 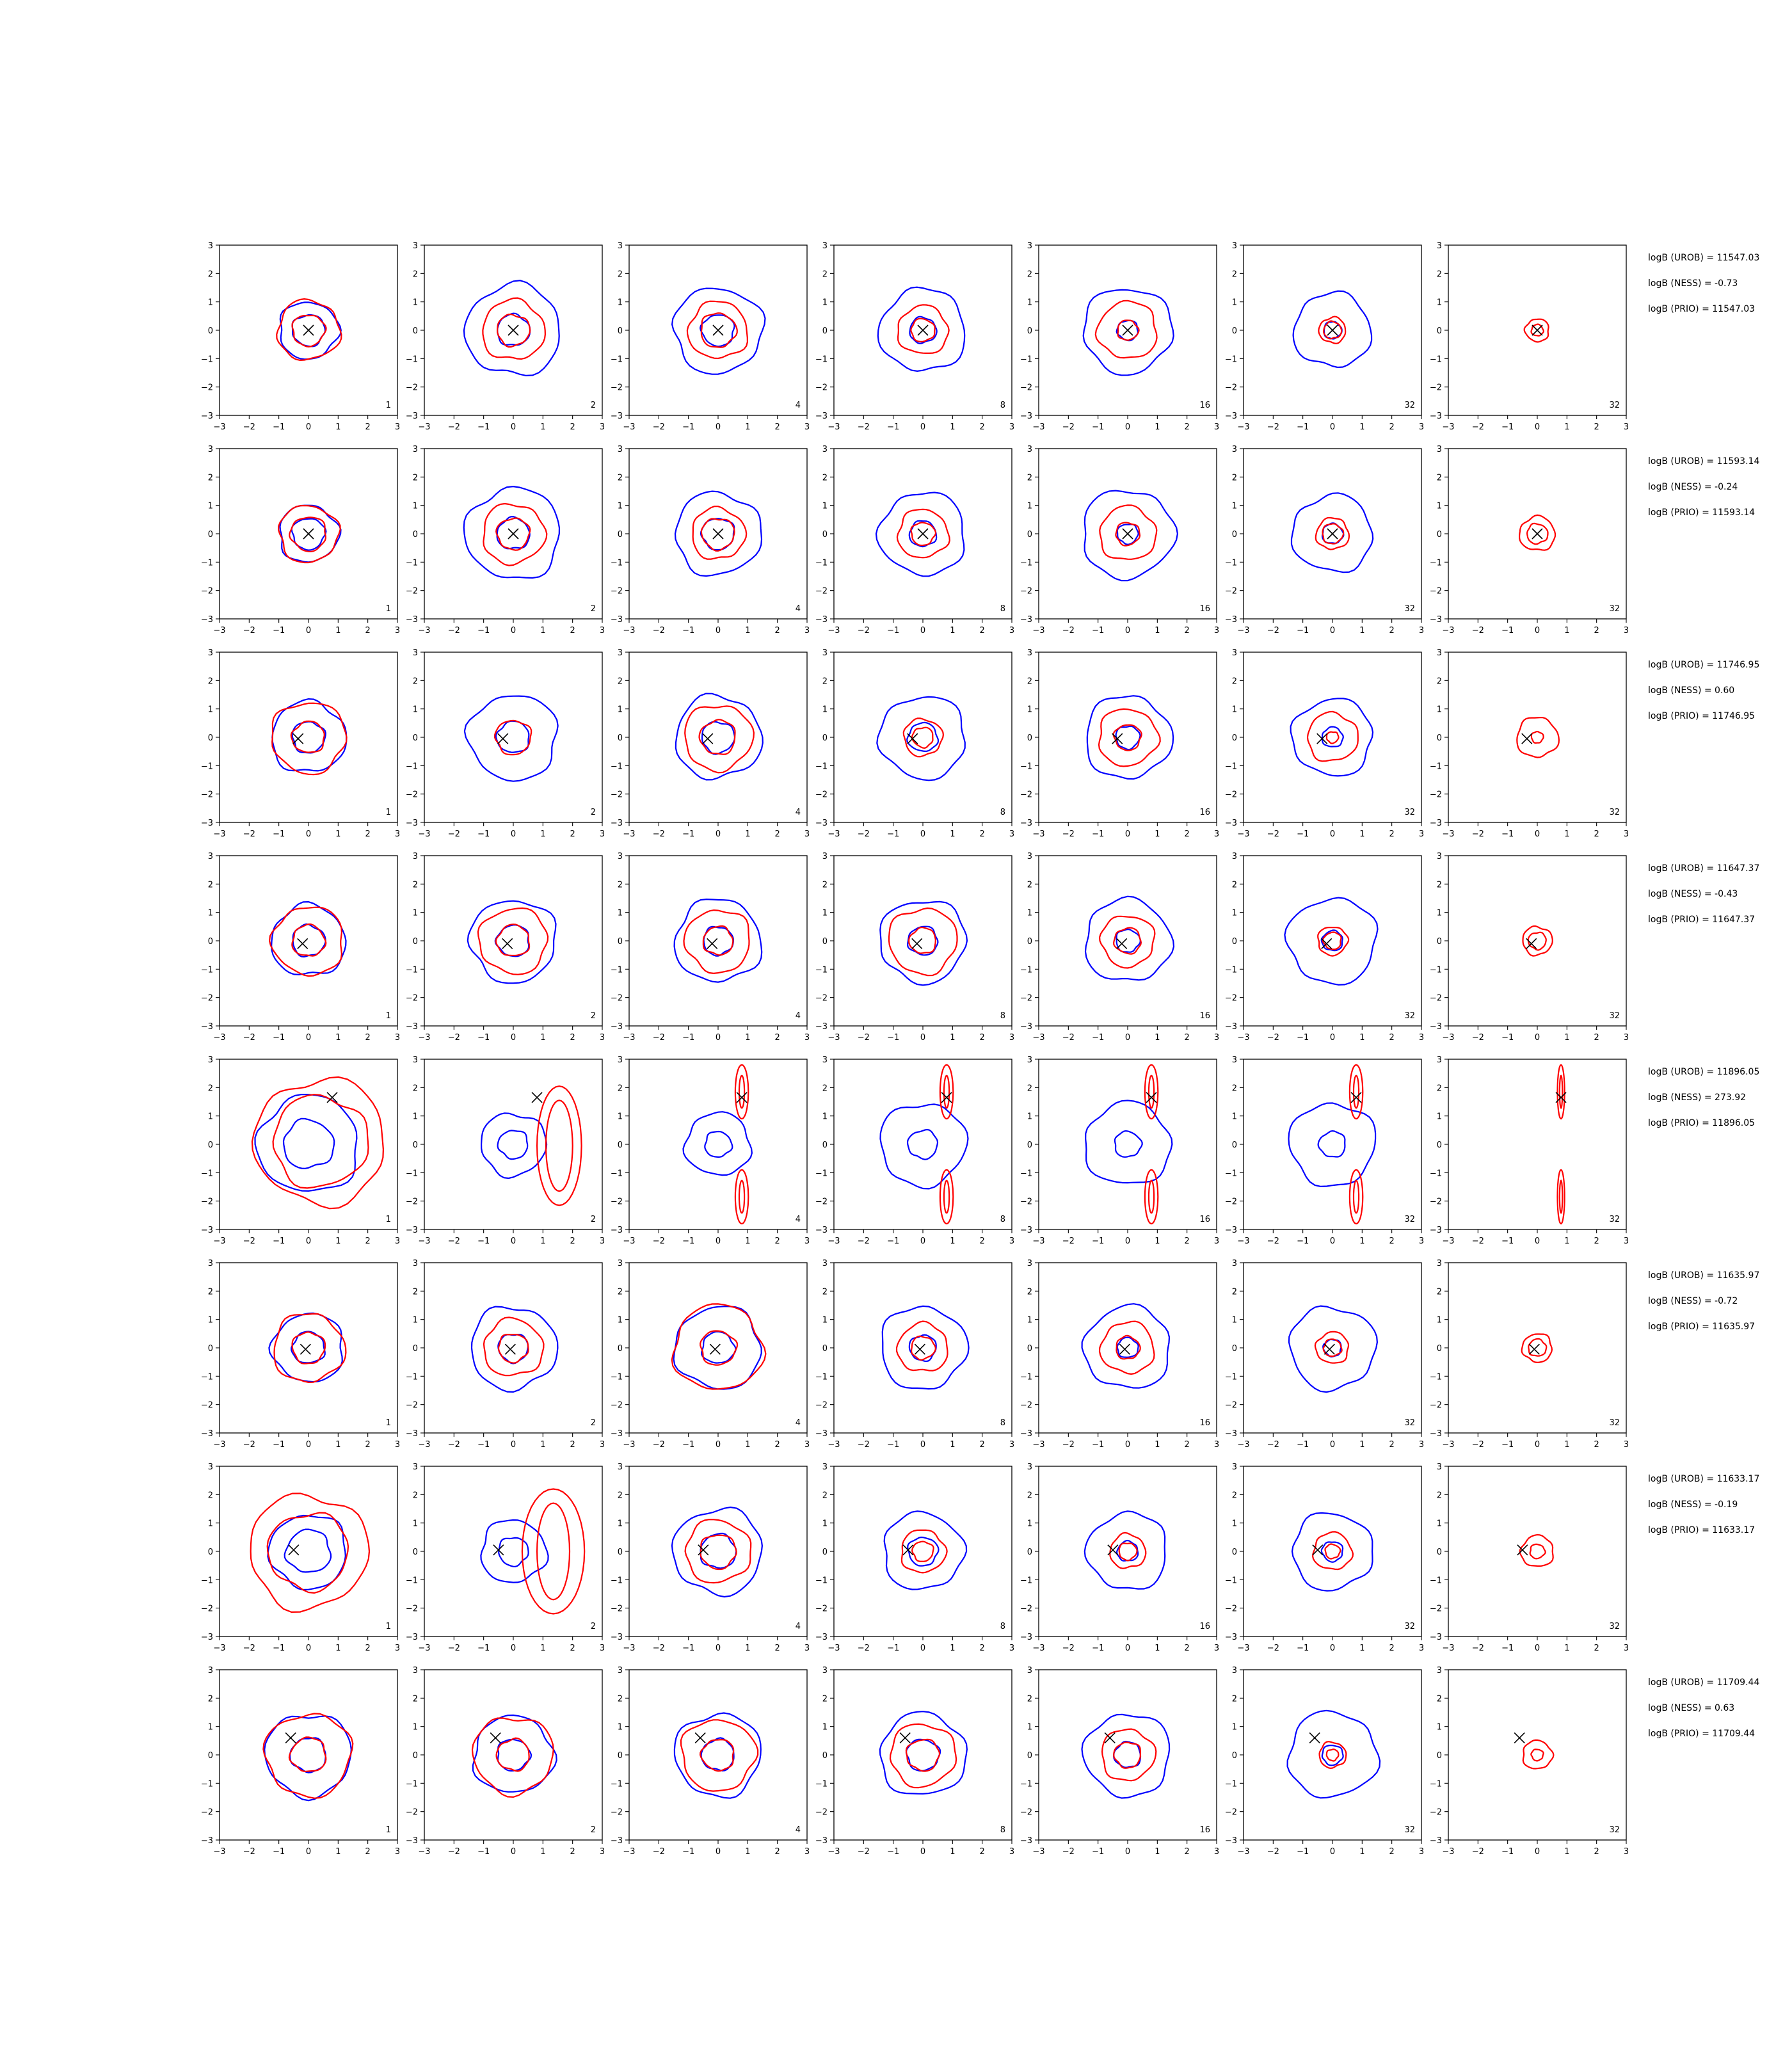 I want to click on panel-r2-c7: −3−3 −2 −2 −1 −1 0 0 1 1 2 2 3 3 32, so click(x=1529, y=540).